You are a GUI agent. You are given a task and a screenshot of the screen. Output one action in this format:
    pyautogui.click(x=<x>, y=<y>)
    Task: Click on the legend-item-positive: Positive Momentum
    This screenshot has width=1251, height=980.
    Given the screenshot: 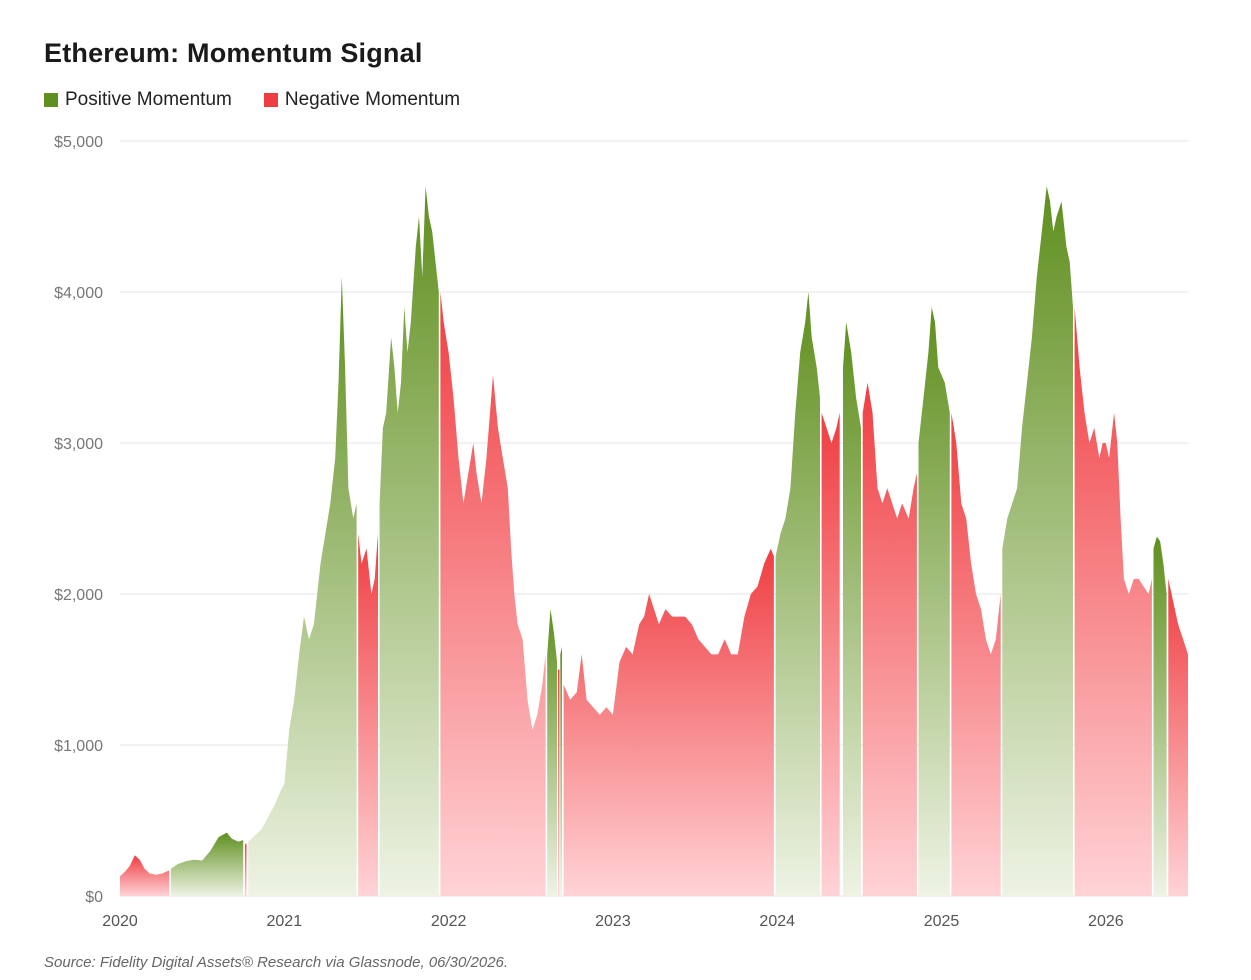 What is the action you would take?
    pyautogui.click(x=138, y=100)
    